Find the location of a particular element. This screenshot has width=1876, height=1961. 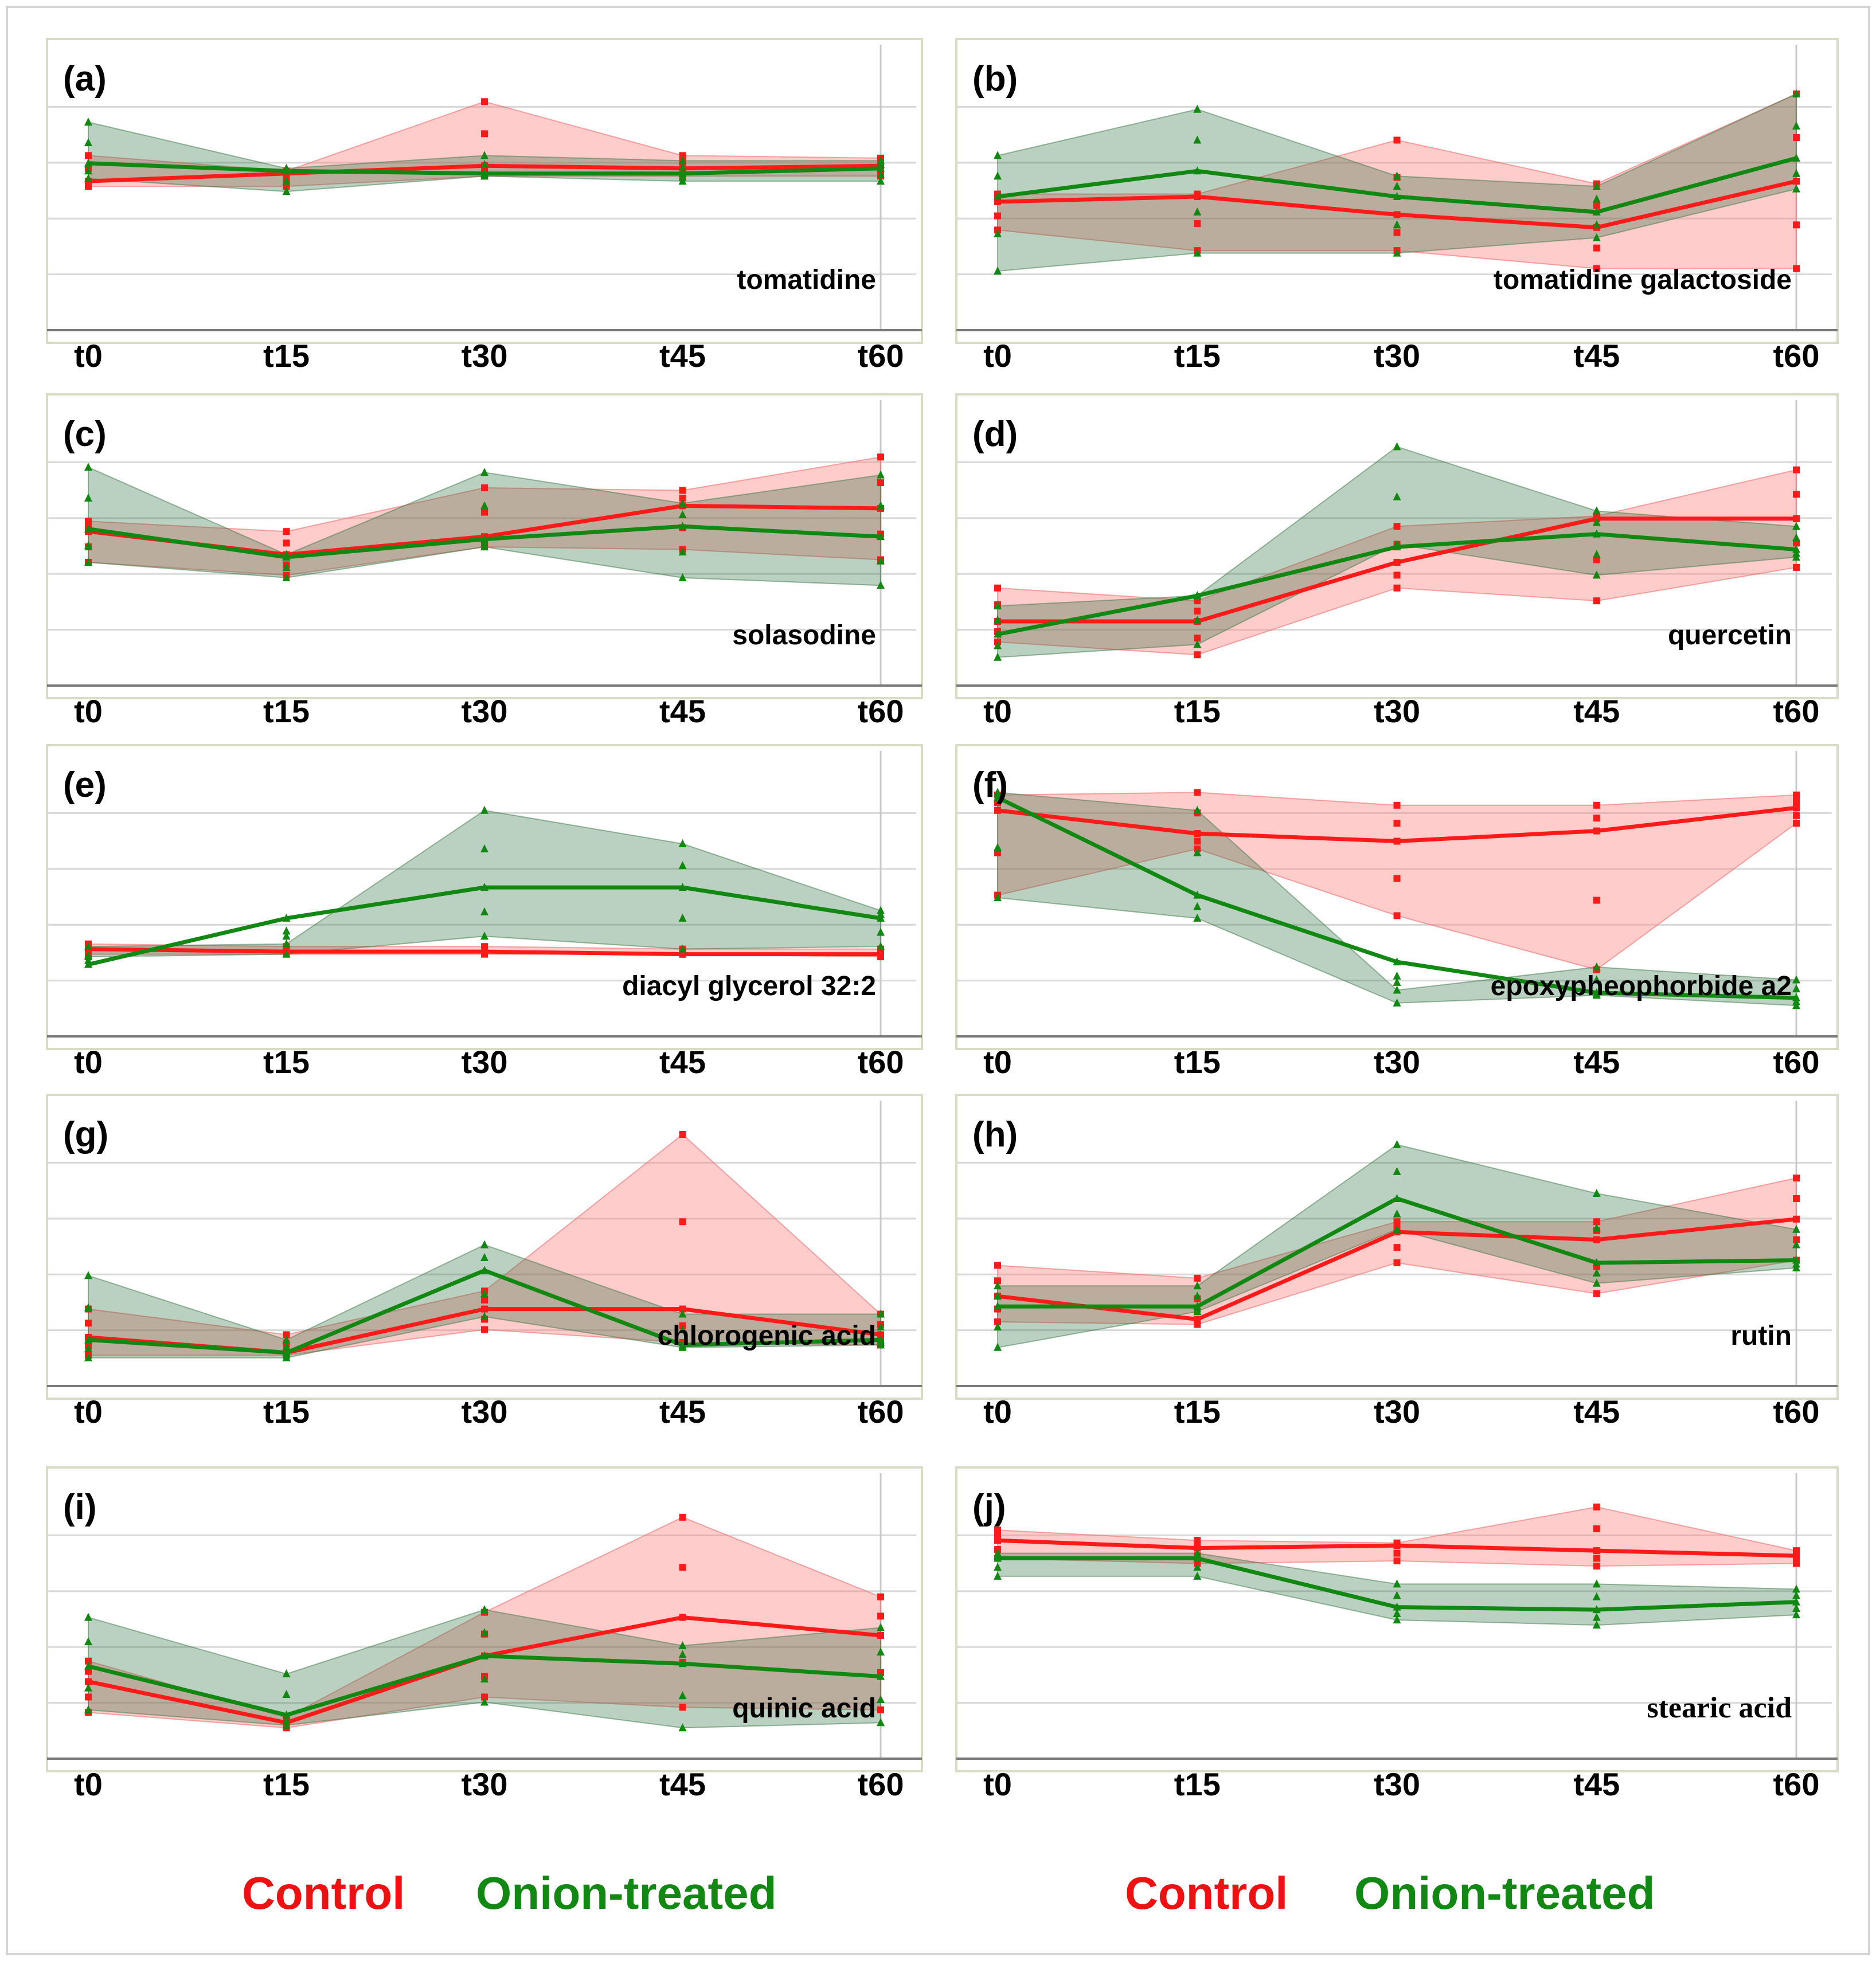

compound-name: tomatidine galactoside is located at coordinates (1643, 280).